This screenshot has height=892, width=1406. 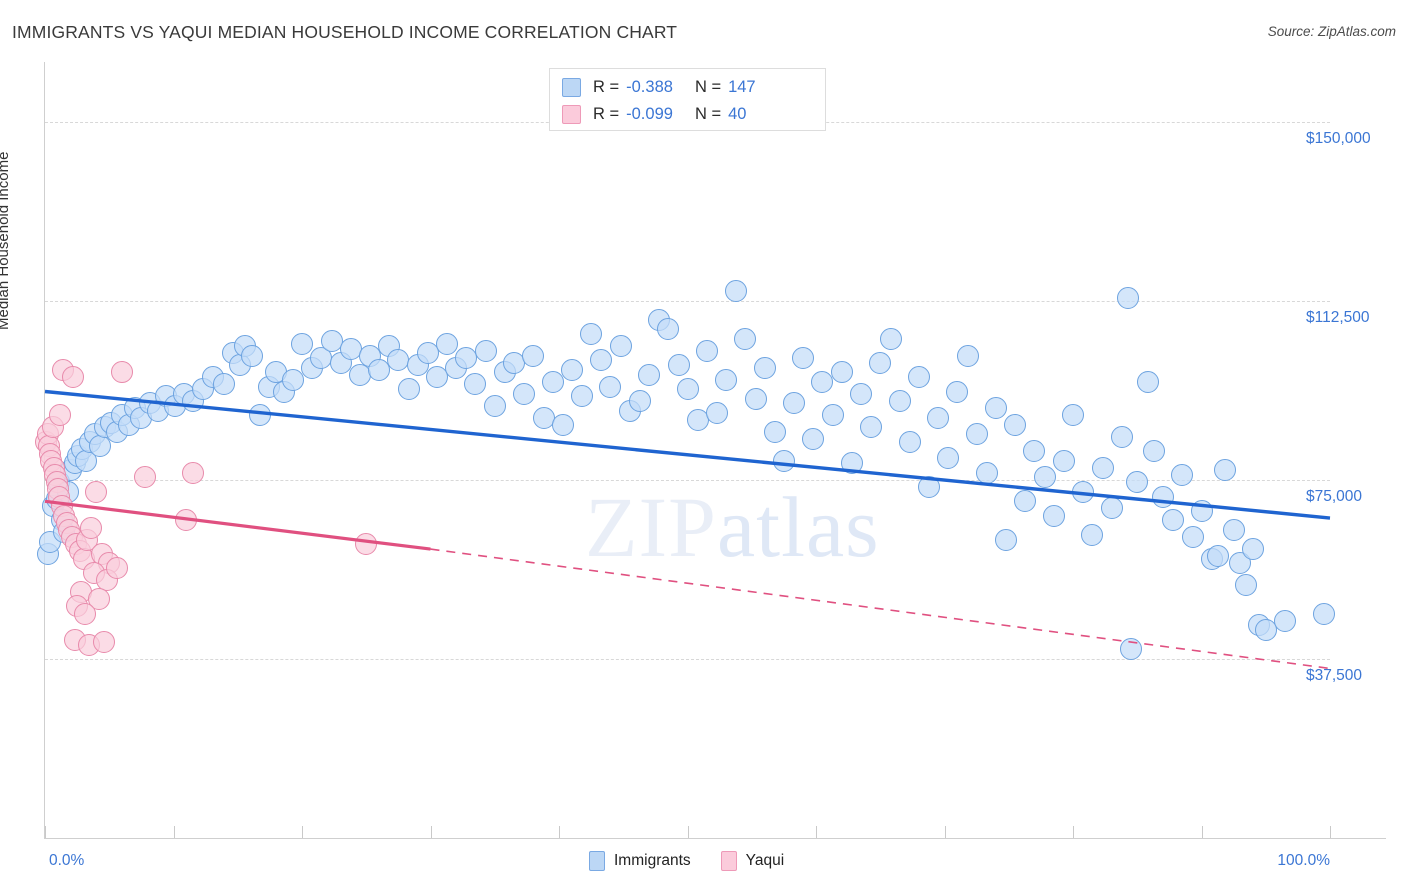 I want to click on legend-item-yaqui: Yaqui, so click(x=752, y=861).